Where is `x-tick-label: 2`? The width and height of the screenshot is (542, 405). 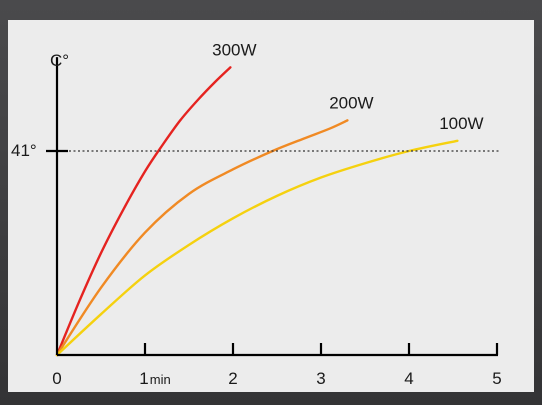 x-tick-label: 2 is located at coordinates (232, 378).